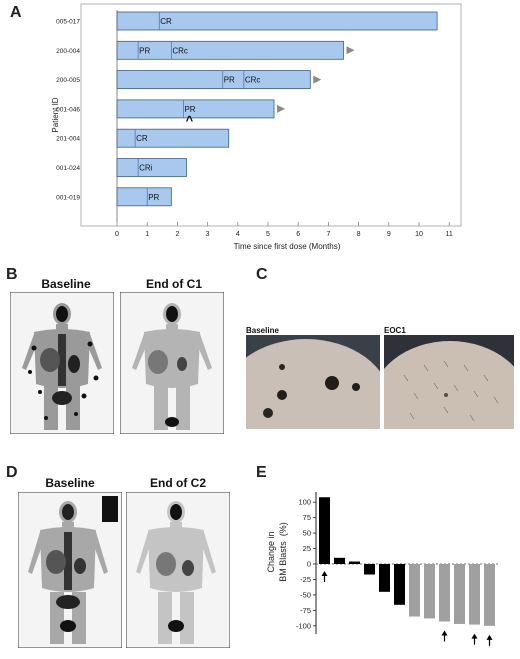 Image resolution: width=520 pixels, height=659 pixels. Describe the element at coordinates (70, 570) in the screenshot. I see `pet-scan-d-baseline` at that location.